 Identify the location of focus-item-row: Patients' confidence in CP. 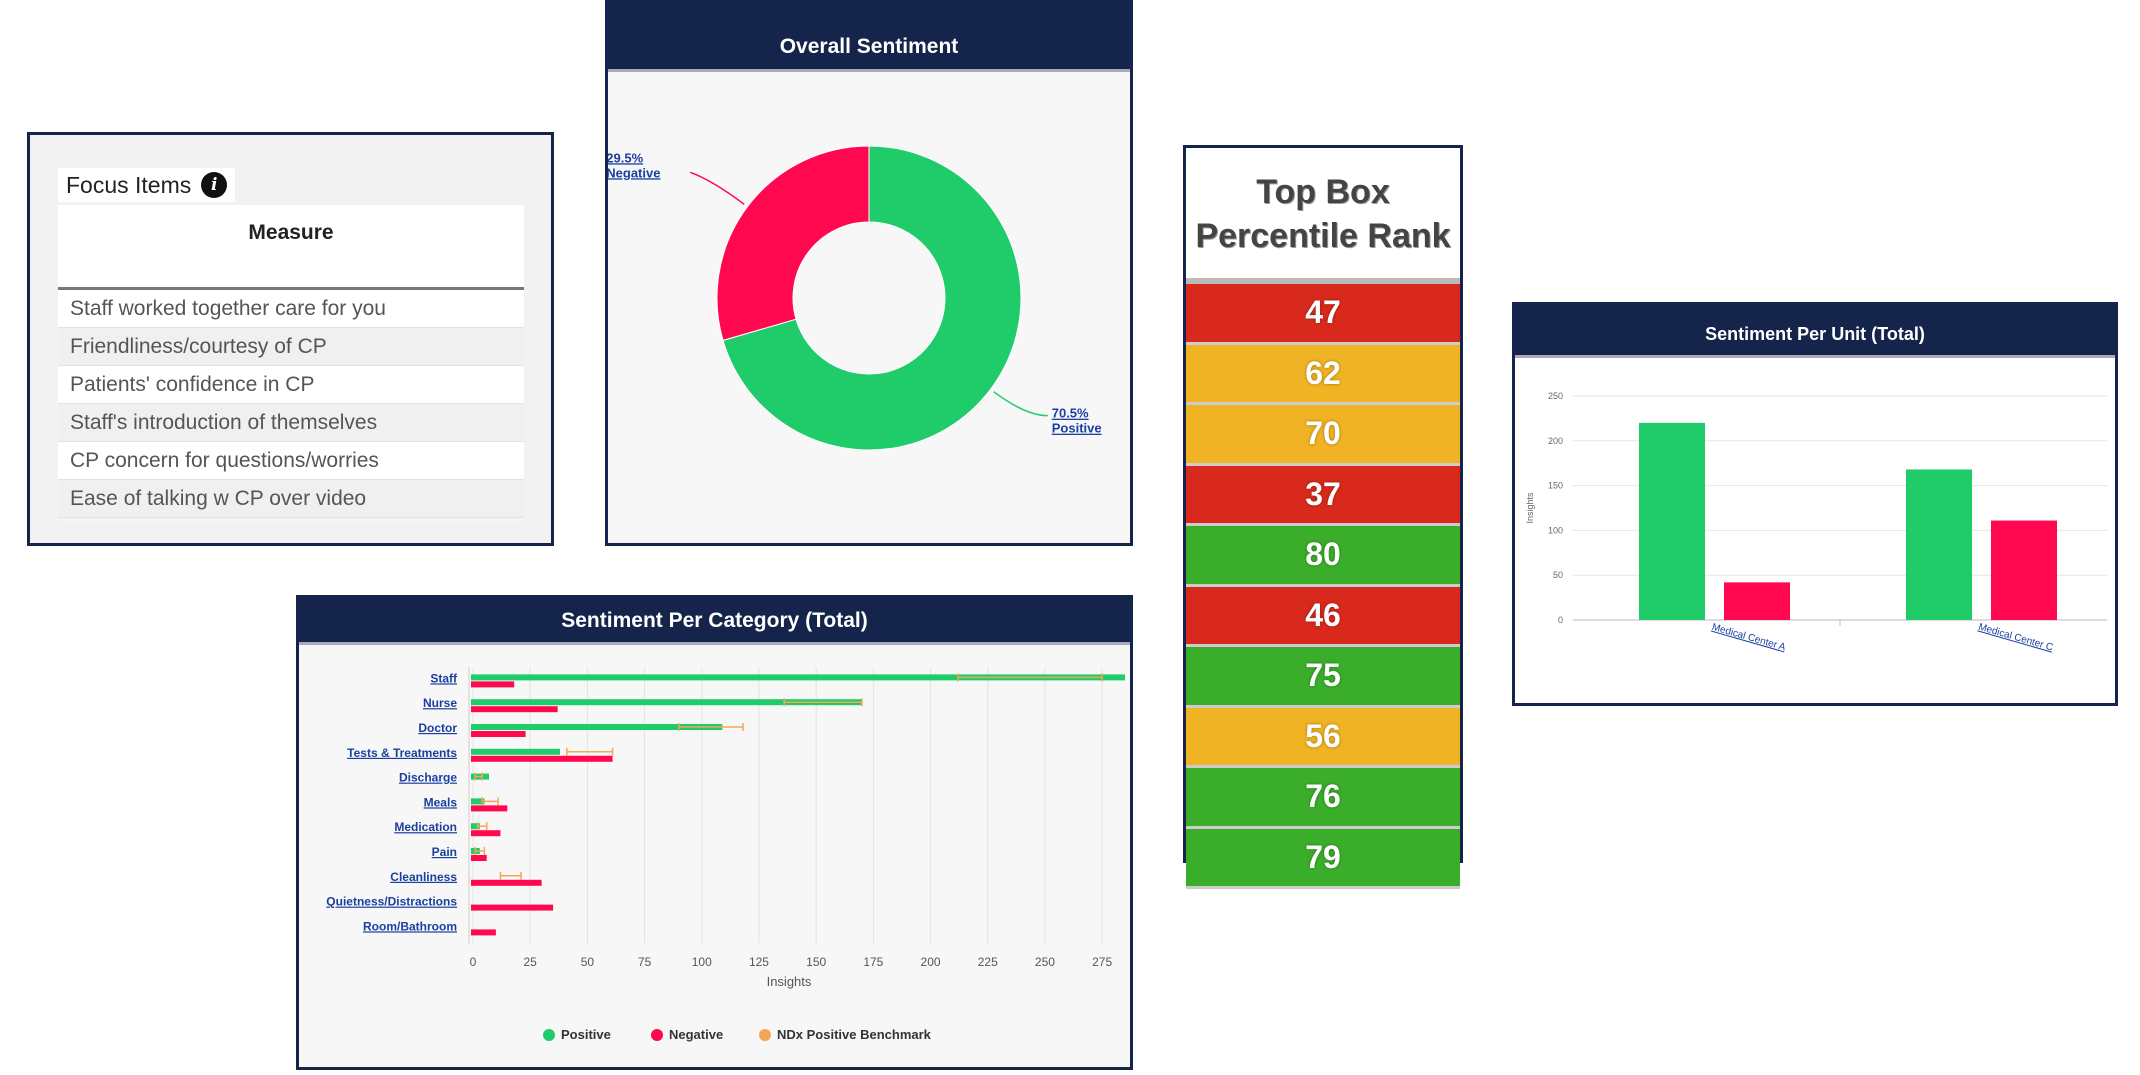
(291, 385).